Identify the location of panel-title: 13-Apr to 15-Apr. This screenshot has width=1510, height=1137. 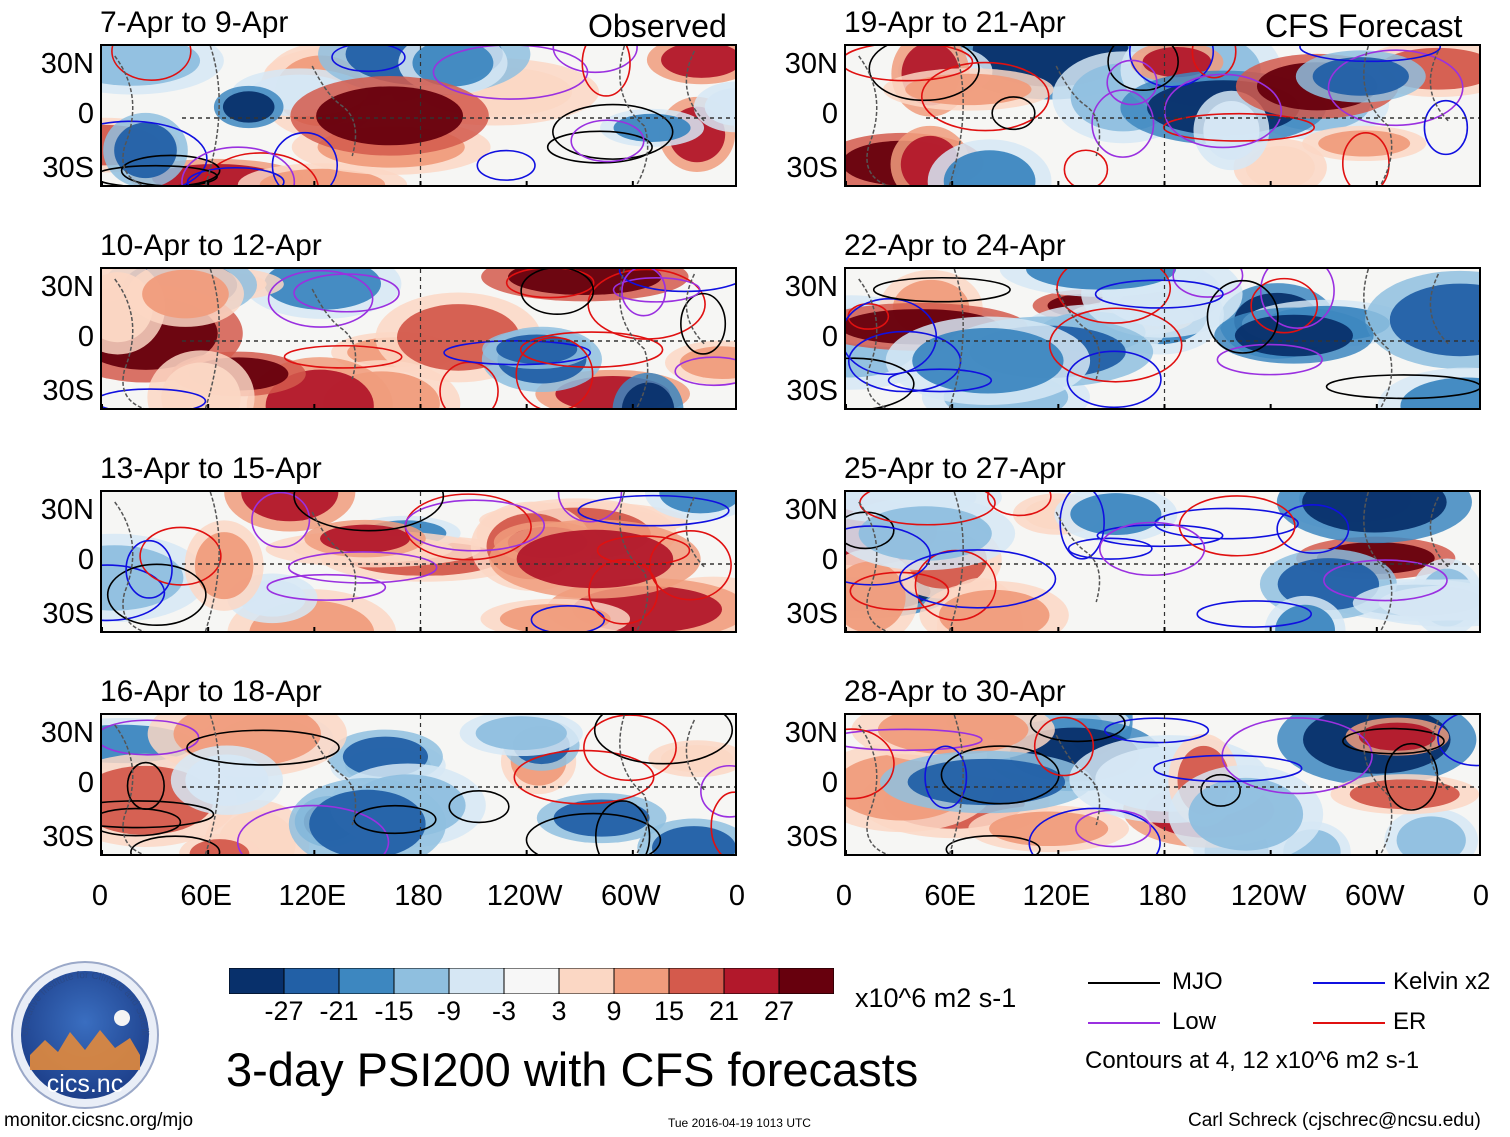
(211, 468).